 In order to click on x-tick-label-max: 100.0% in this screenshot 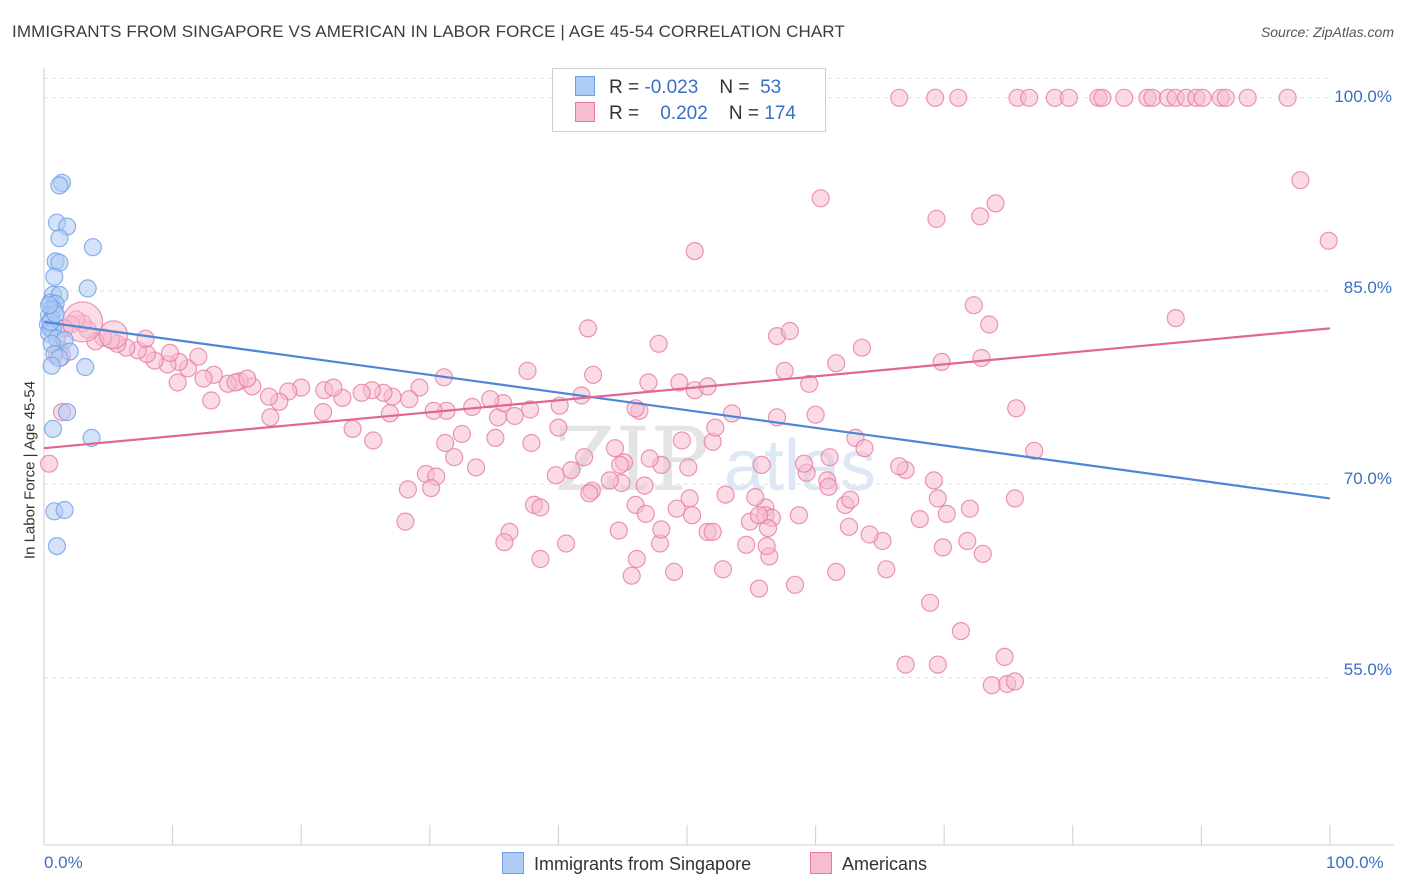, I will do `click(1355, 862)`.